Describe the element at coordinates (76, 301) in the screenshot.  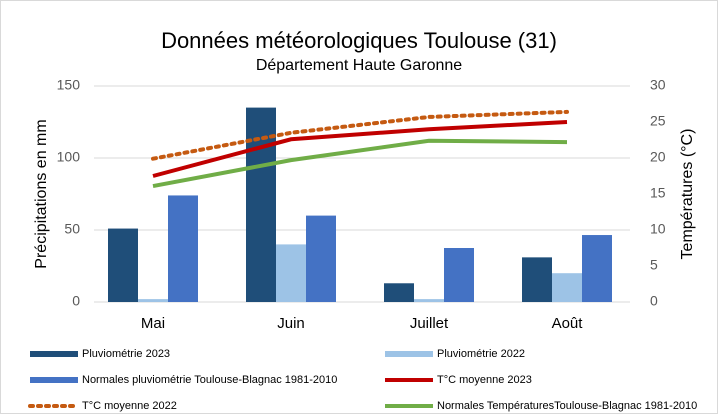
I see `y-tick-label: 0` at that location.